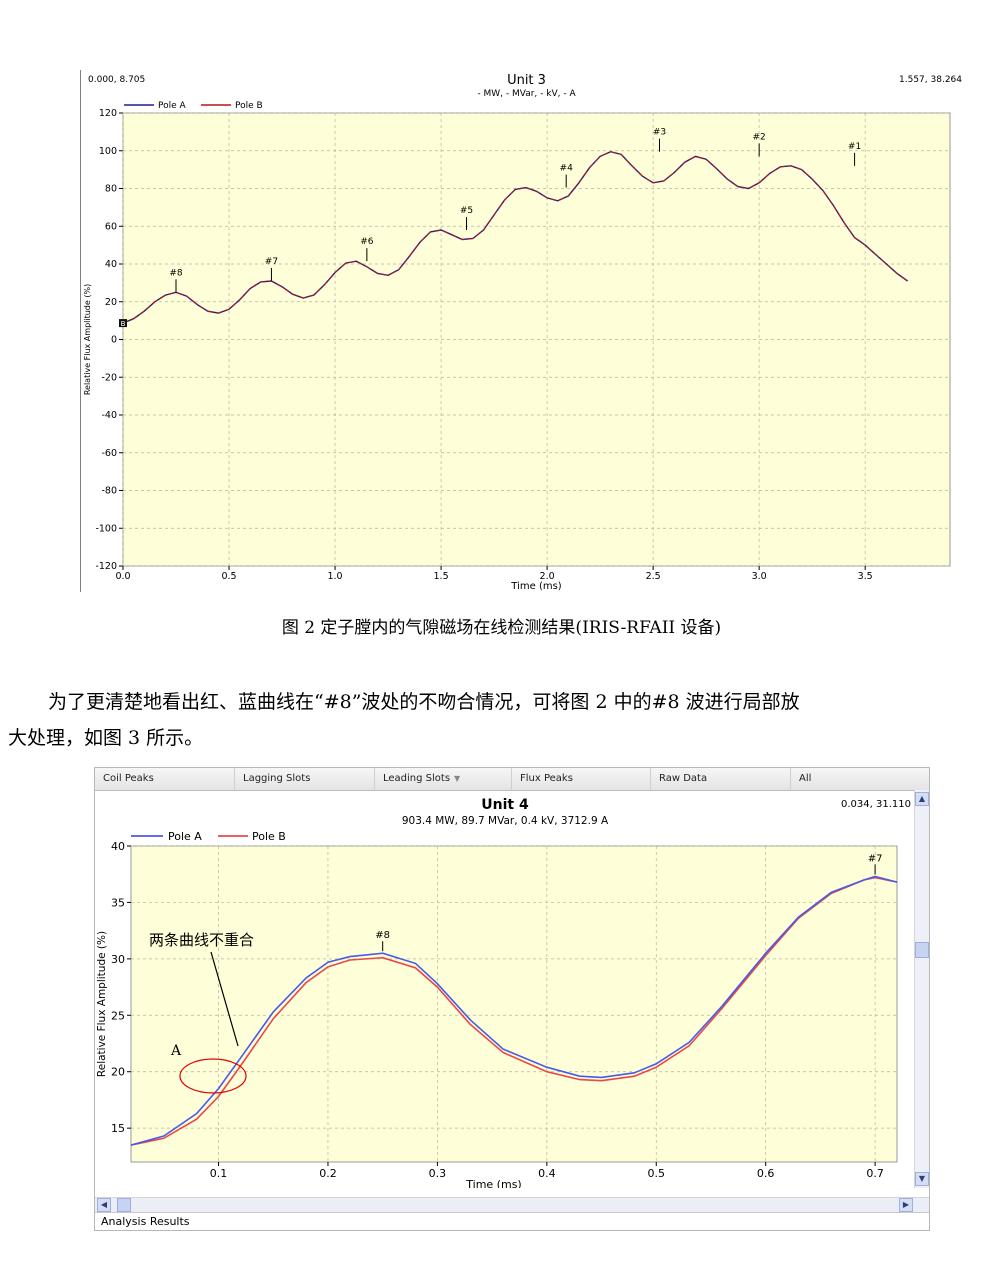  What do you see at coordinates (505, 805) in the screenshot?
I see `chart2-title: Unit 4` at bounding box center [505, 805].